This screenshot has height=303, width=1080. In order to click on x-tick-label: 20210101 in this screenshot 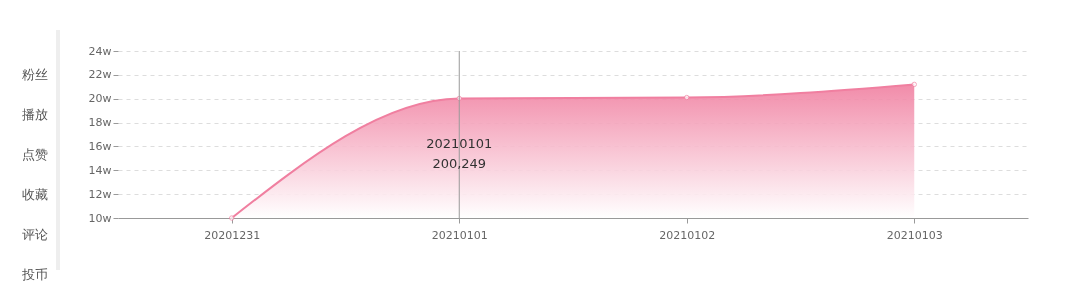, I will do `click(459, 235)`.